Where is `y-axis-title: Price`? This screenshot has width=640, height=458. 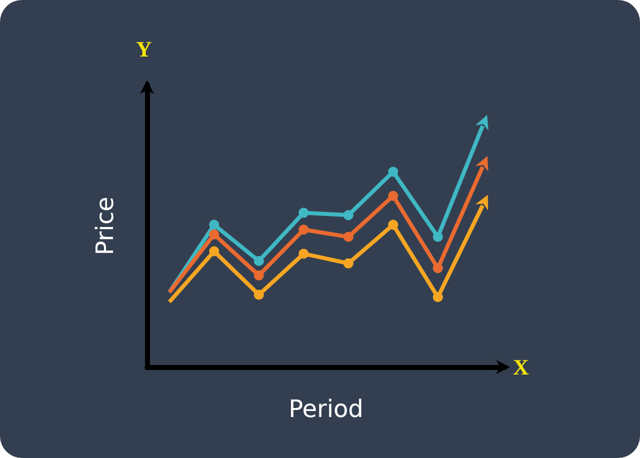
y-axis-title: Price is located at coordinates (105, 226).